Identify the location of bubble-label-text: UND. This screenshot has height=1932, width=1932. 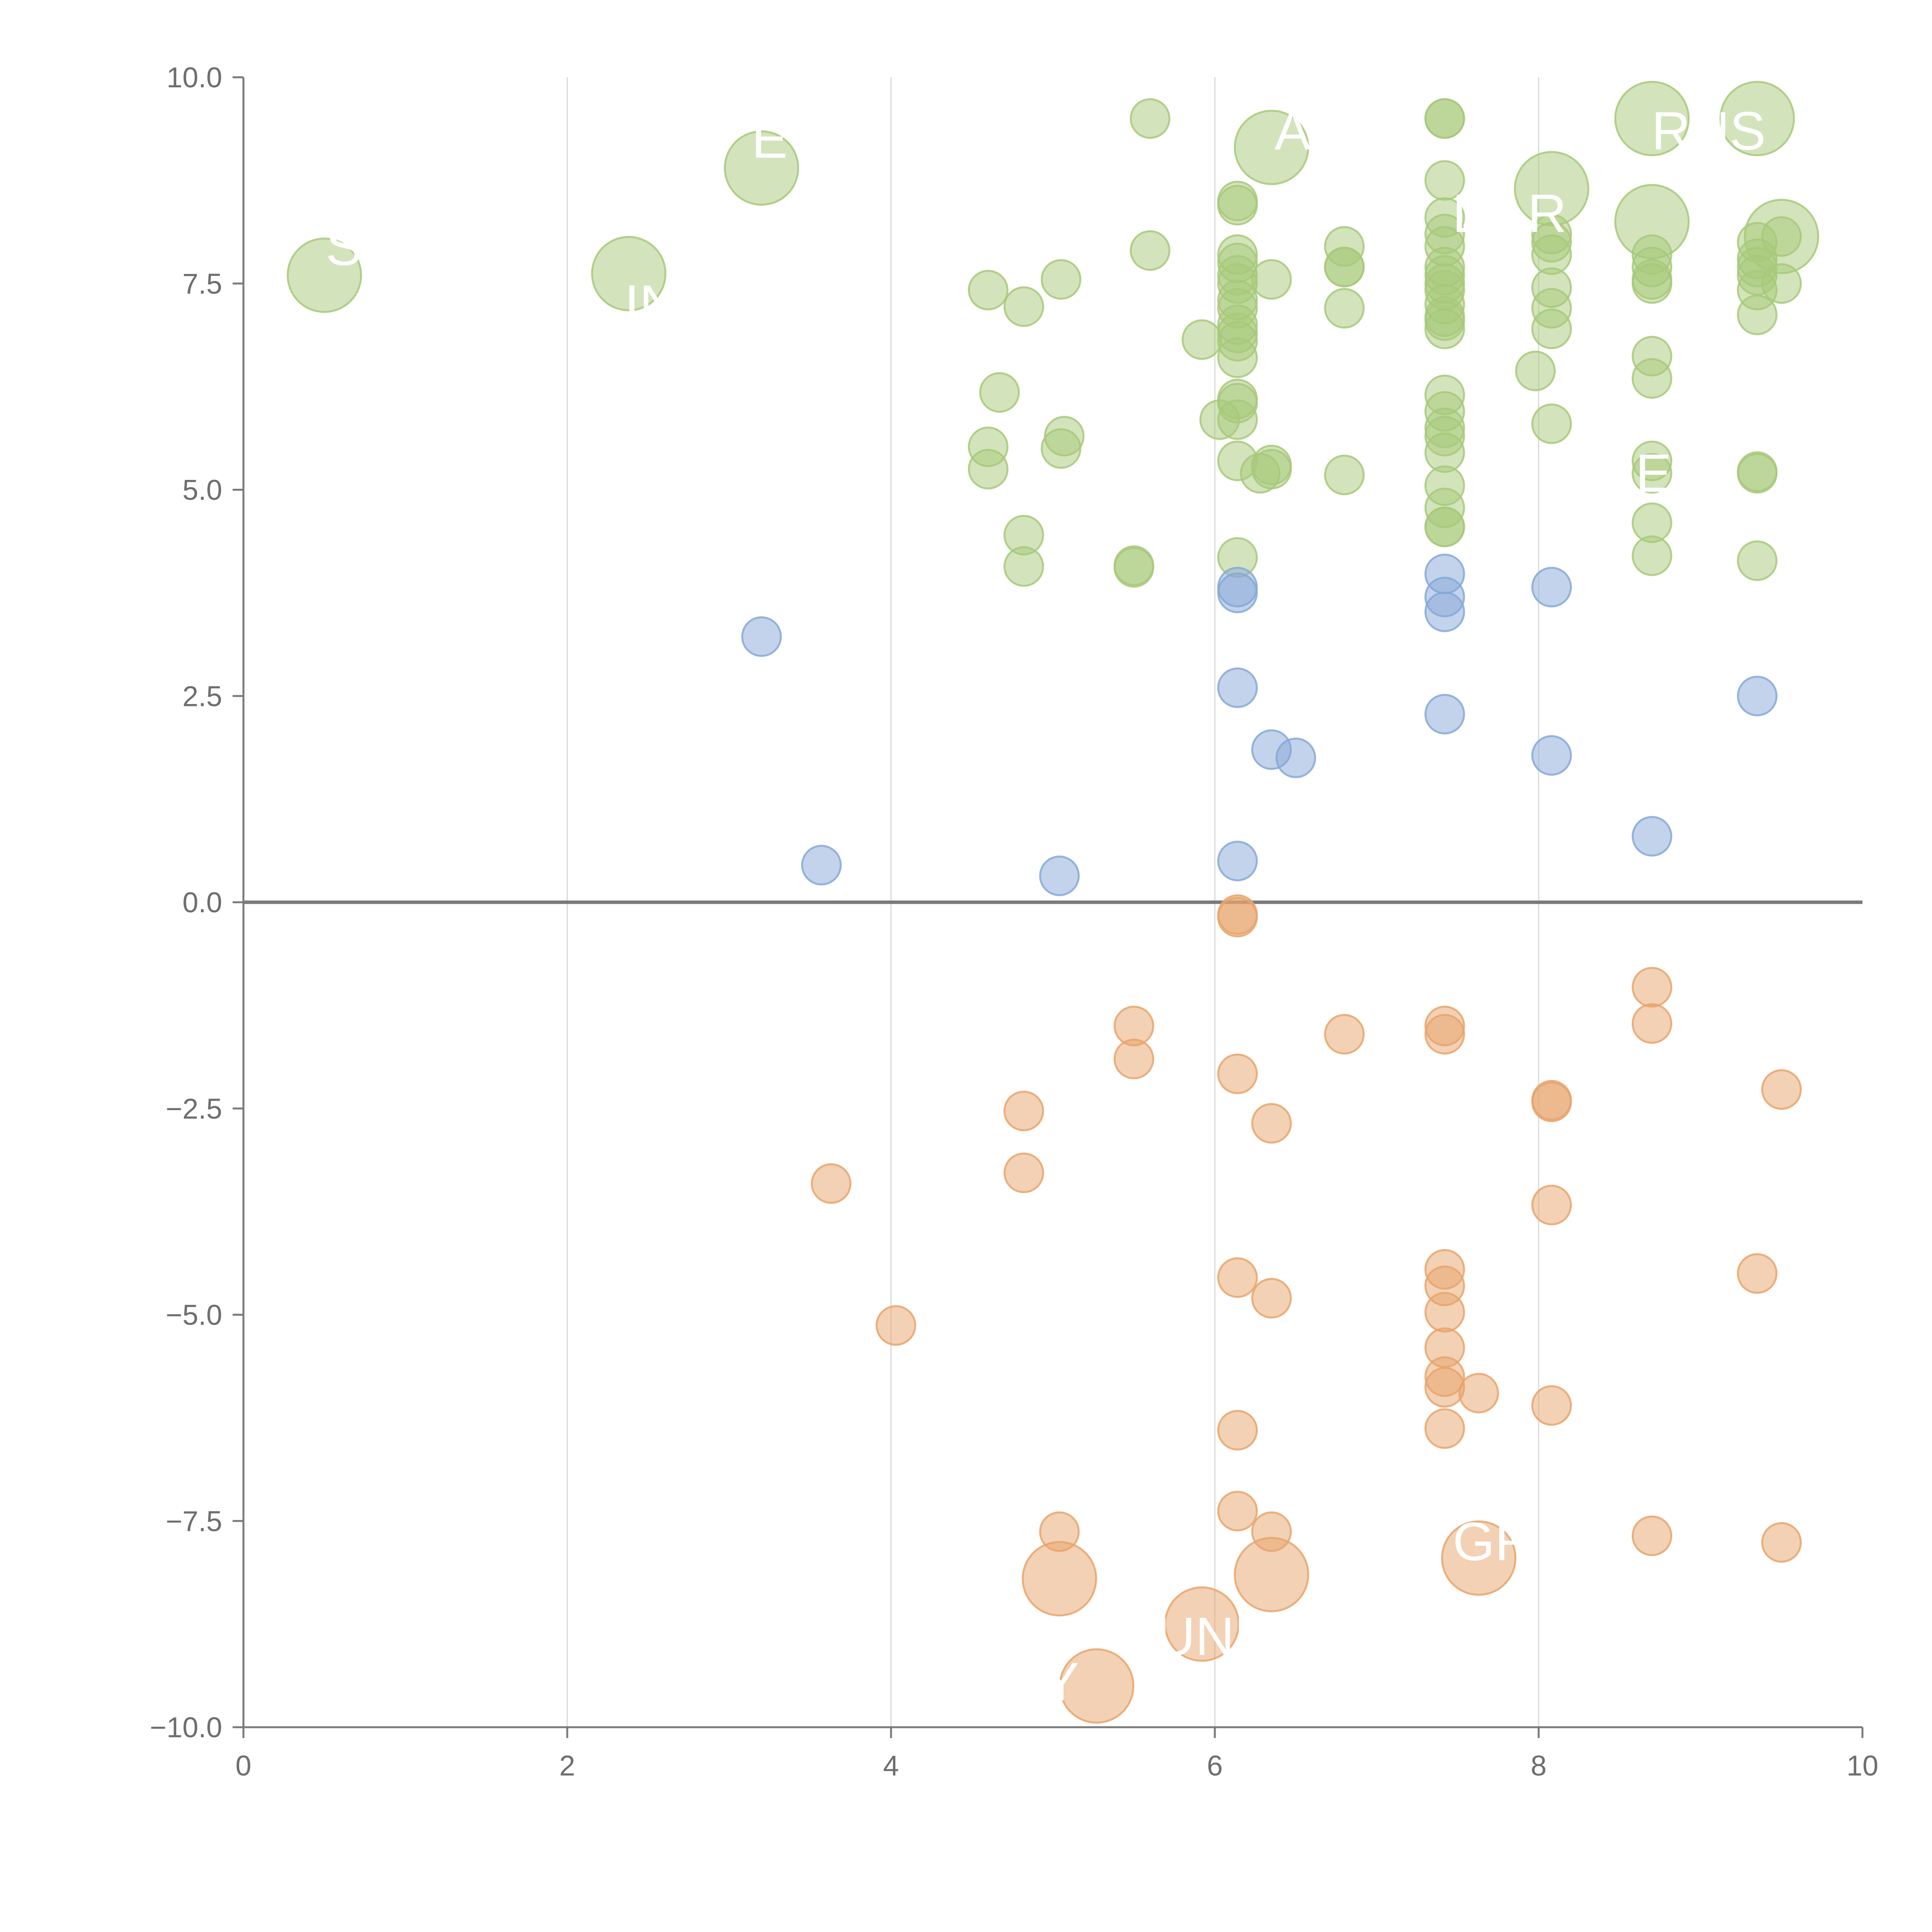
(1214, 1637).